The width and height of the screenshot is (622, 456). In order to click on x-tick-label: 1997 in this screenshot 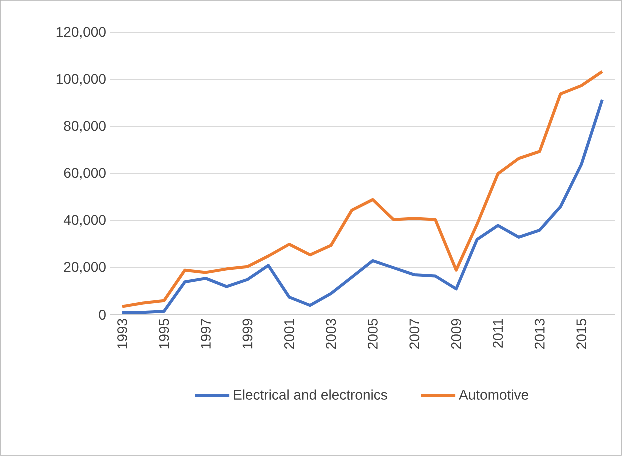, I will do `click(206, 334)`.